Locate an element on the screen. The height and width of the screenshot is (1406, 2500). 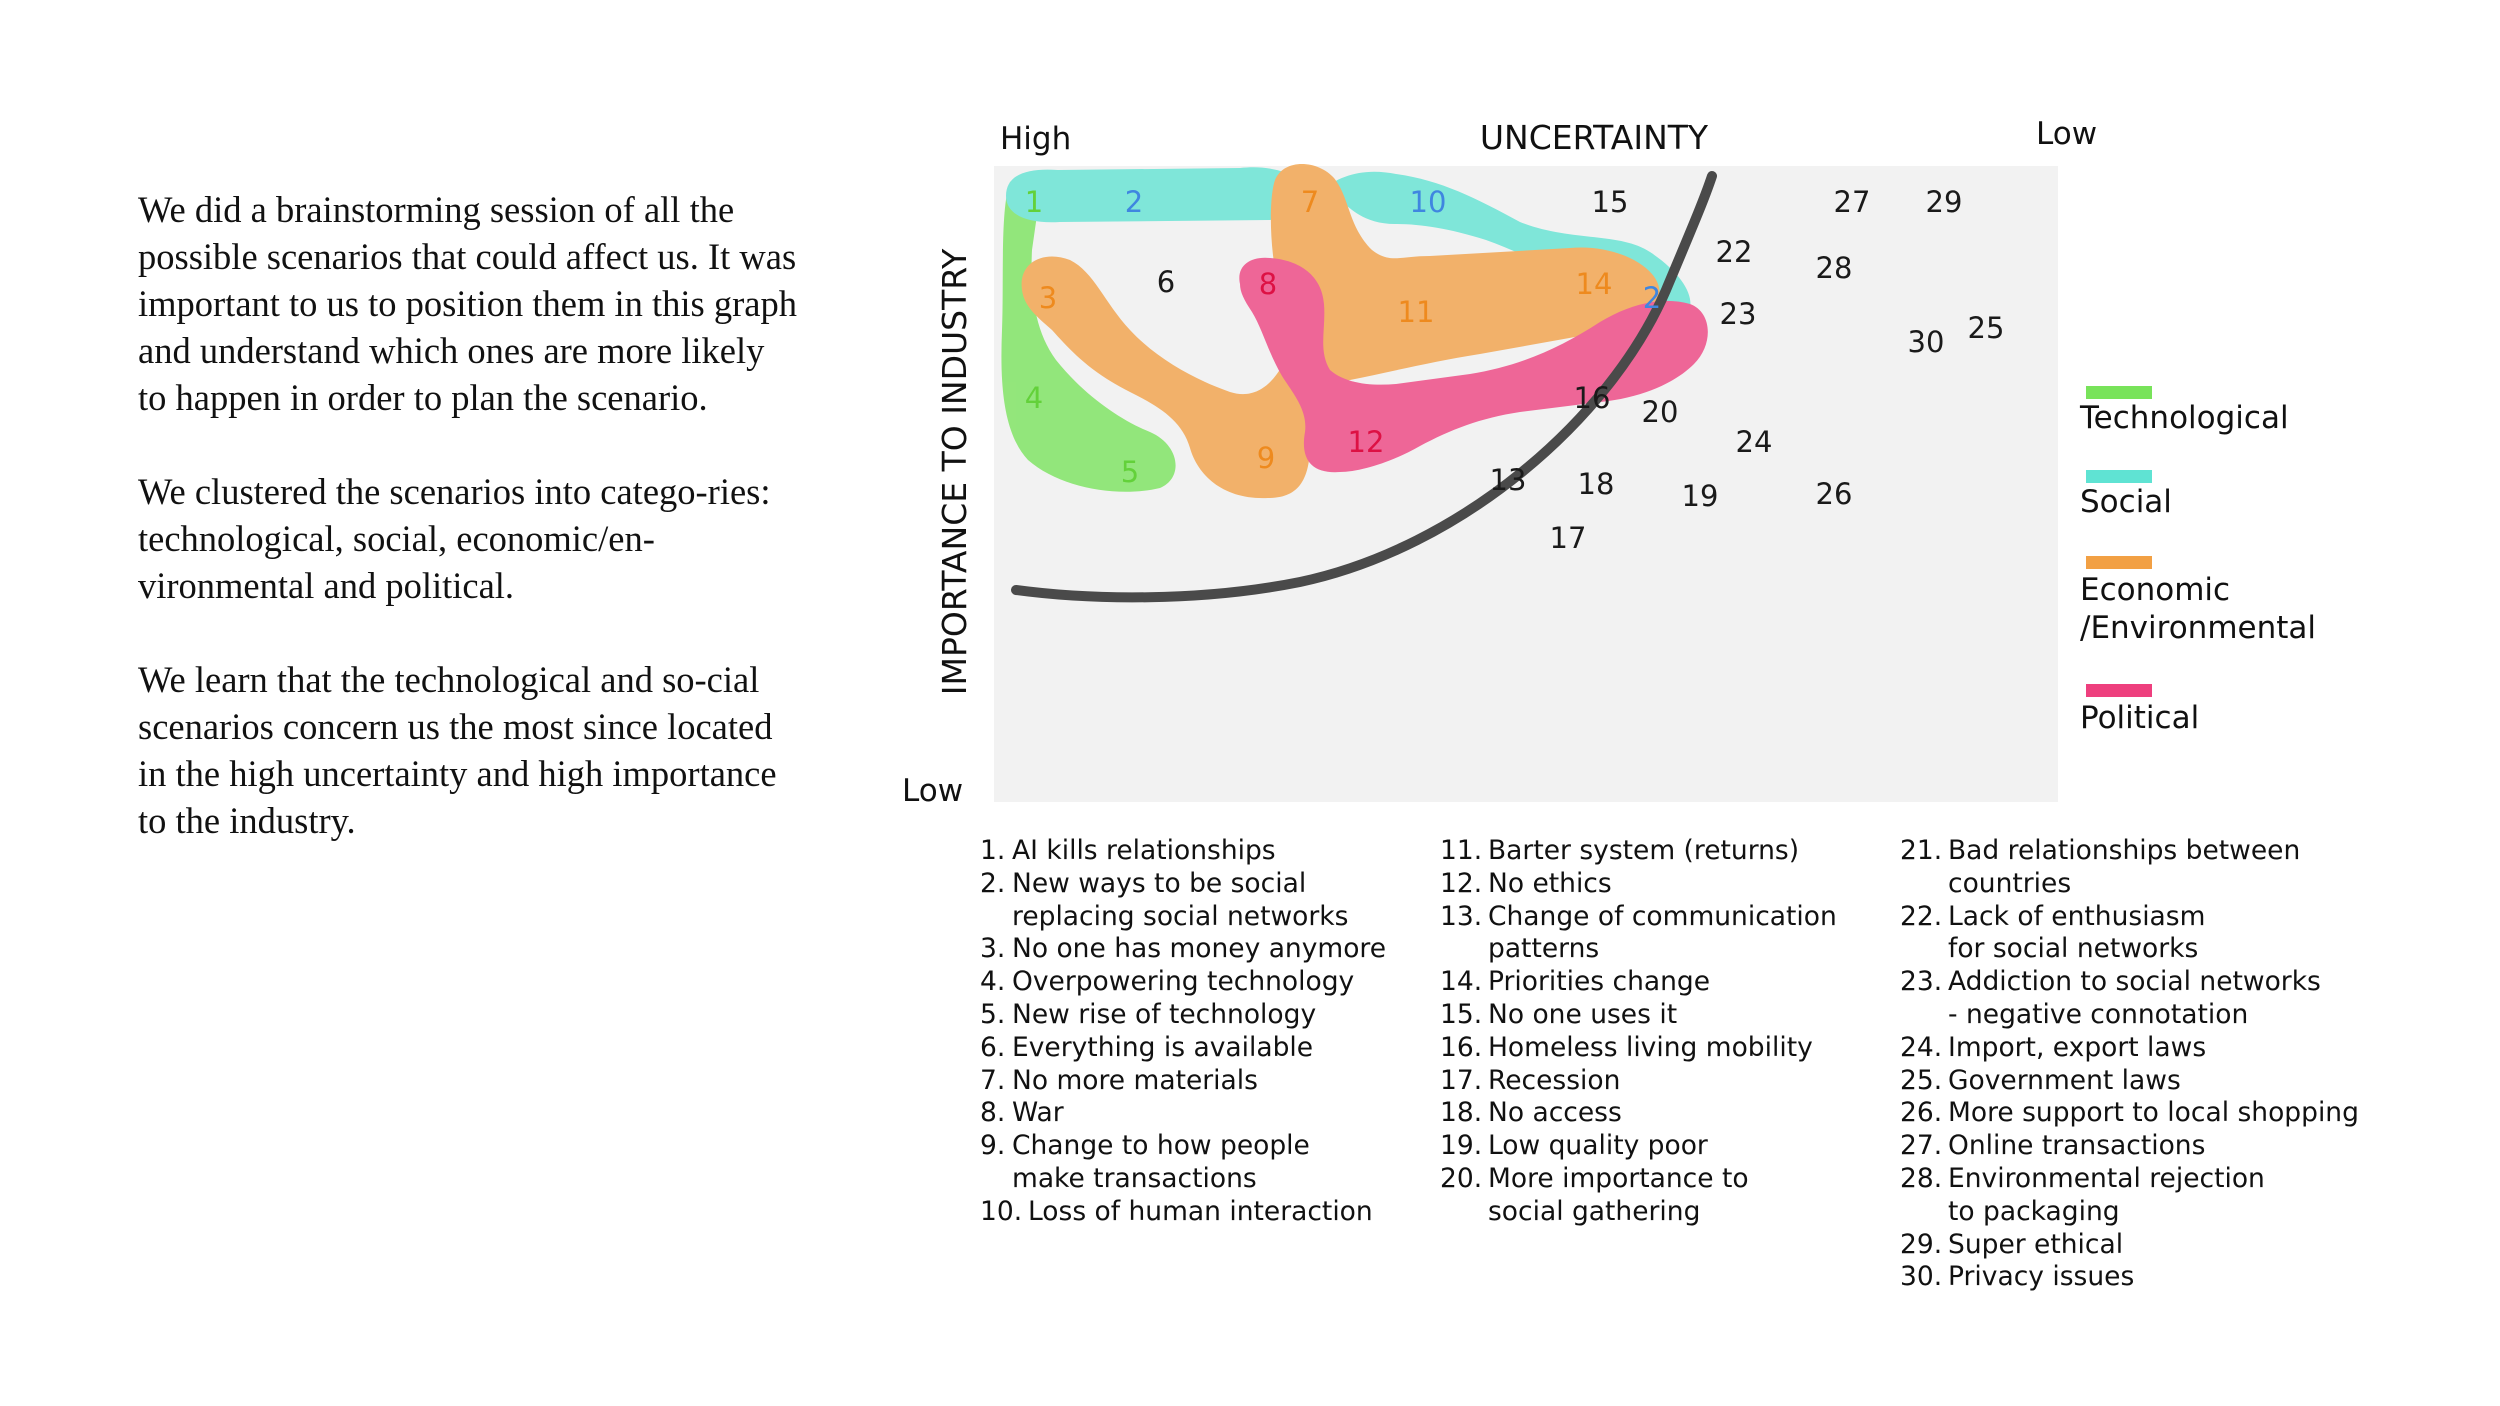
scenario-item: 1. AI kills relationships is located at coordinates (1183, 851).